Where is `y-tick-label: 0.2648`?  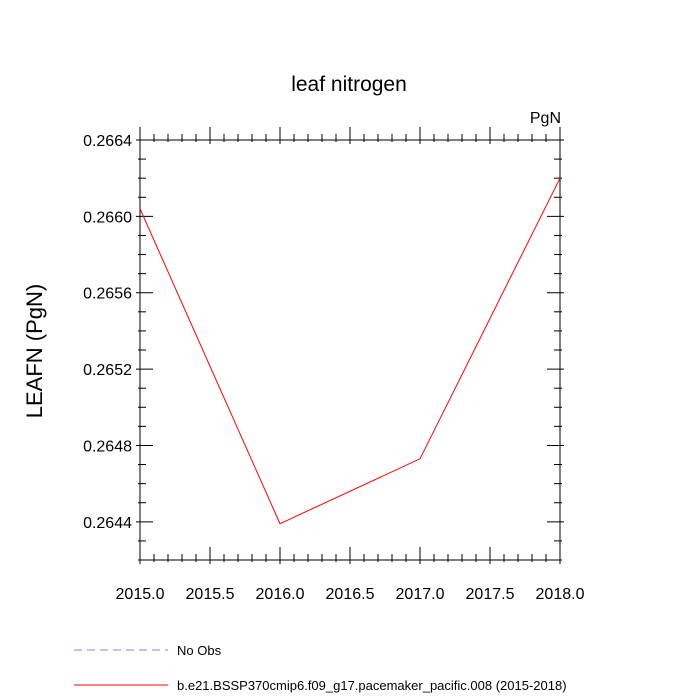
y-tick-label: 0.2648 is located at coordinates (107, 446).